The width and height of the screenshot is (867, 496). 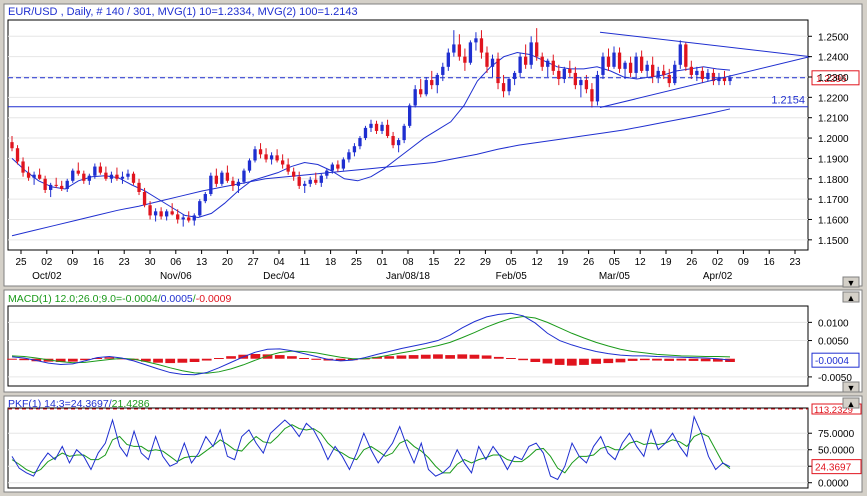 What do you see at coordinates (99, 262) in the screenshot?
I see `price-x-tick-label: 16` at bounding box center [99, 262].